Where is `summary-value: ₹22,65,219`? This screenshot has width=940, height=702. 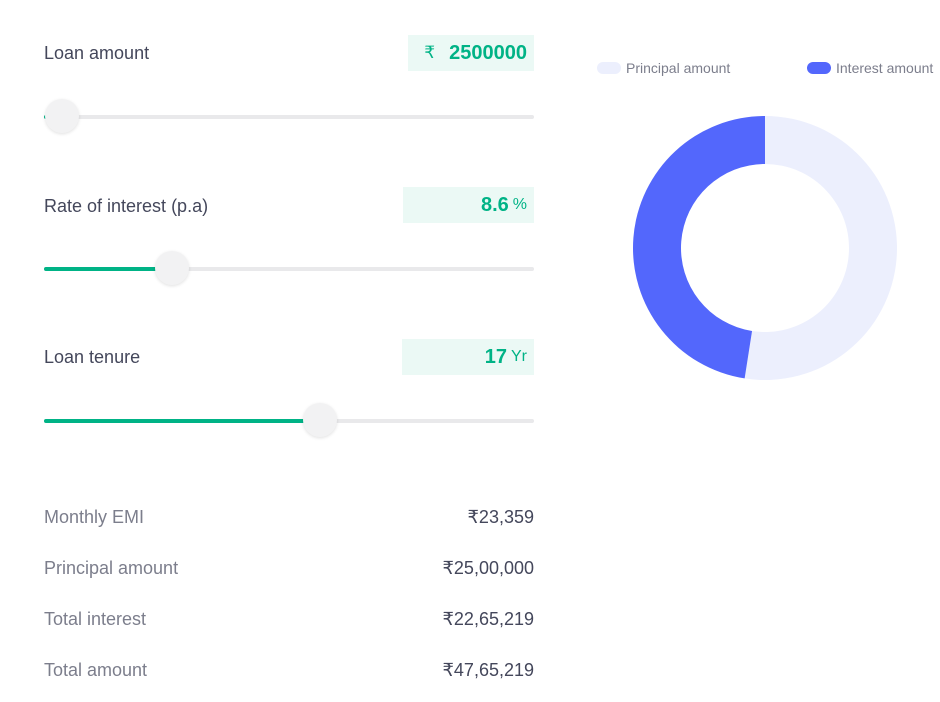 summary-value: ₹22,65,219 is located at coordinates (488, 619).